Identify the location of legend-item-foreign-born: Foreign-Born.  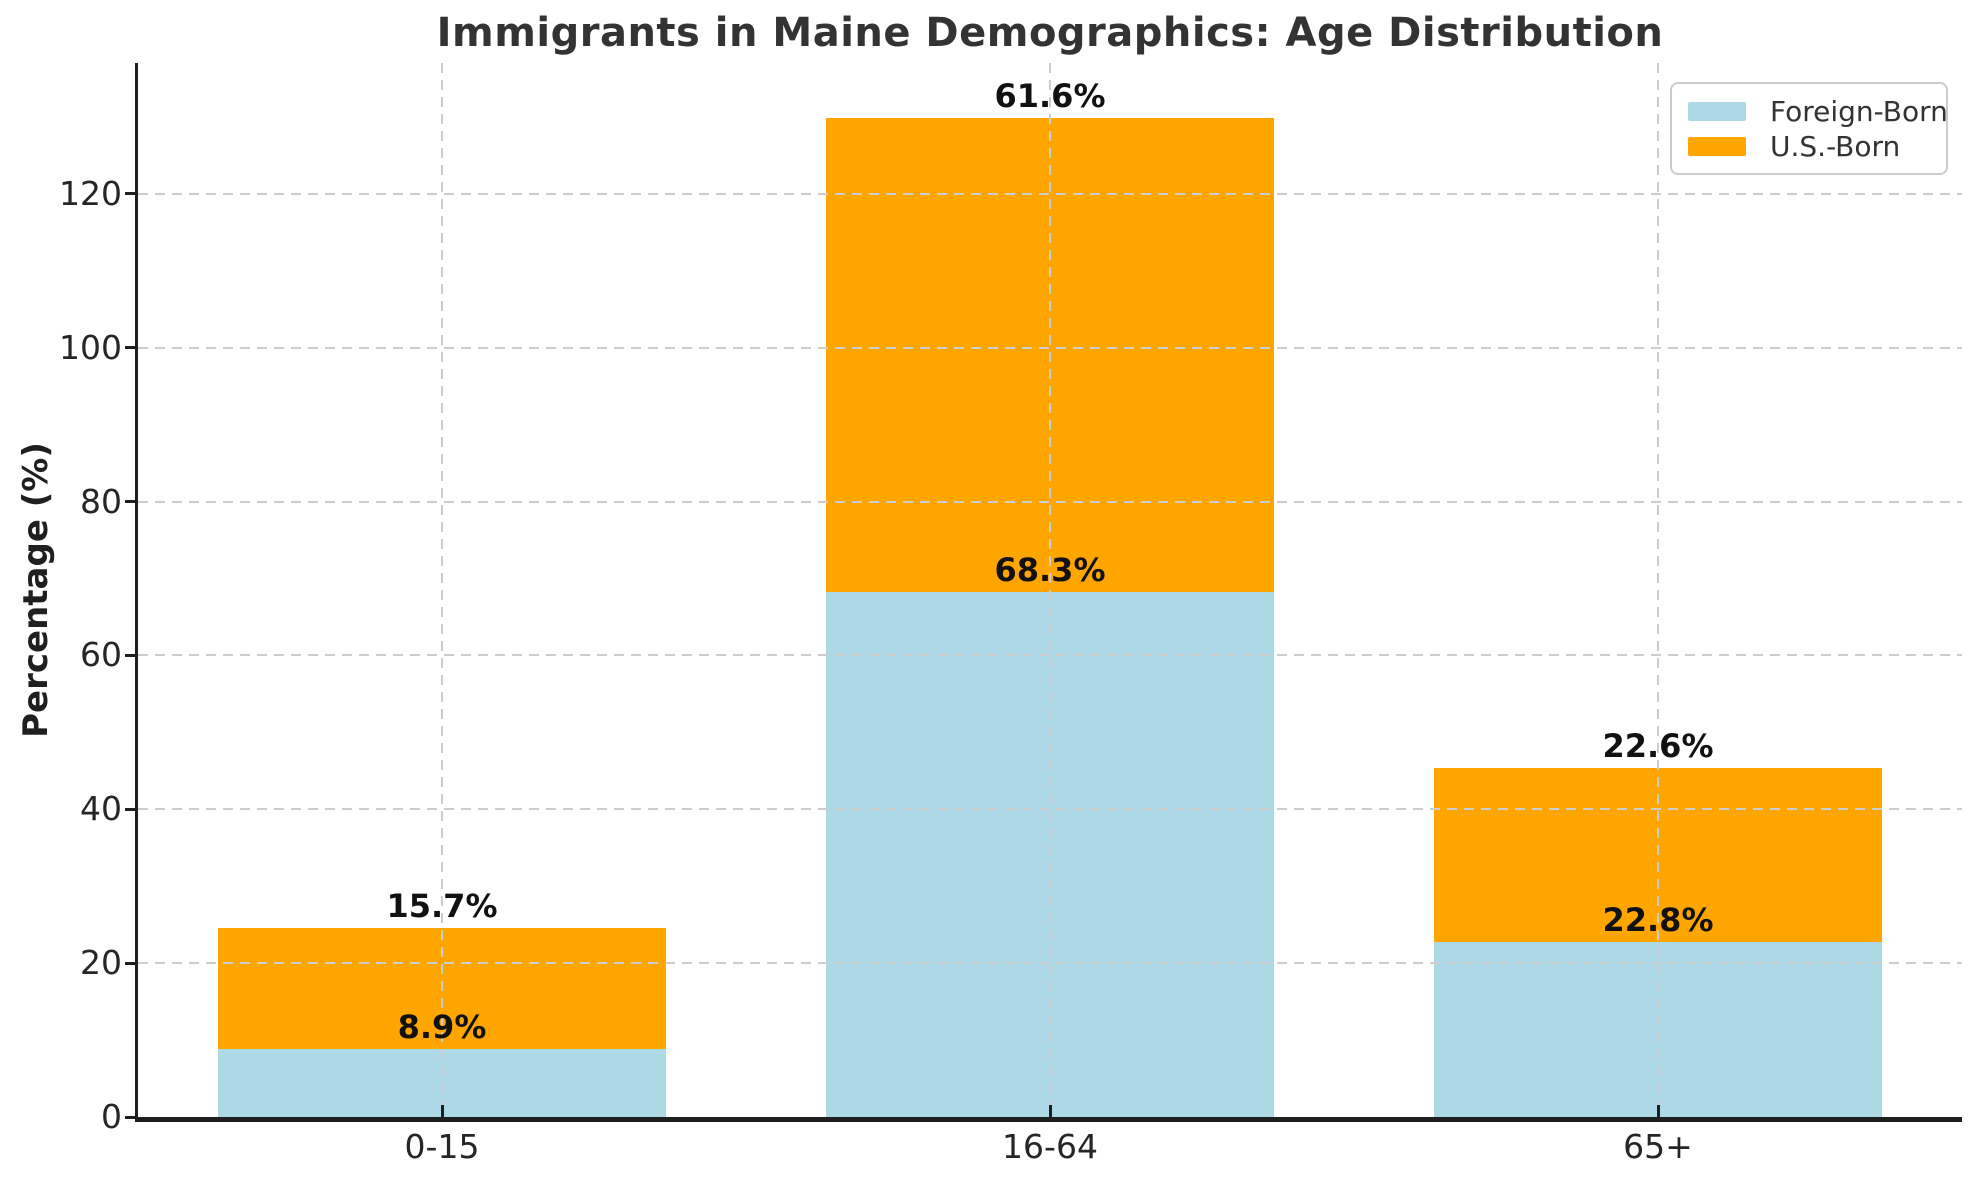
(1810, 111).